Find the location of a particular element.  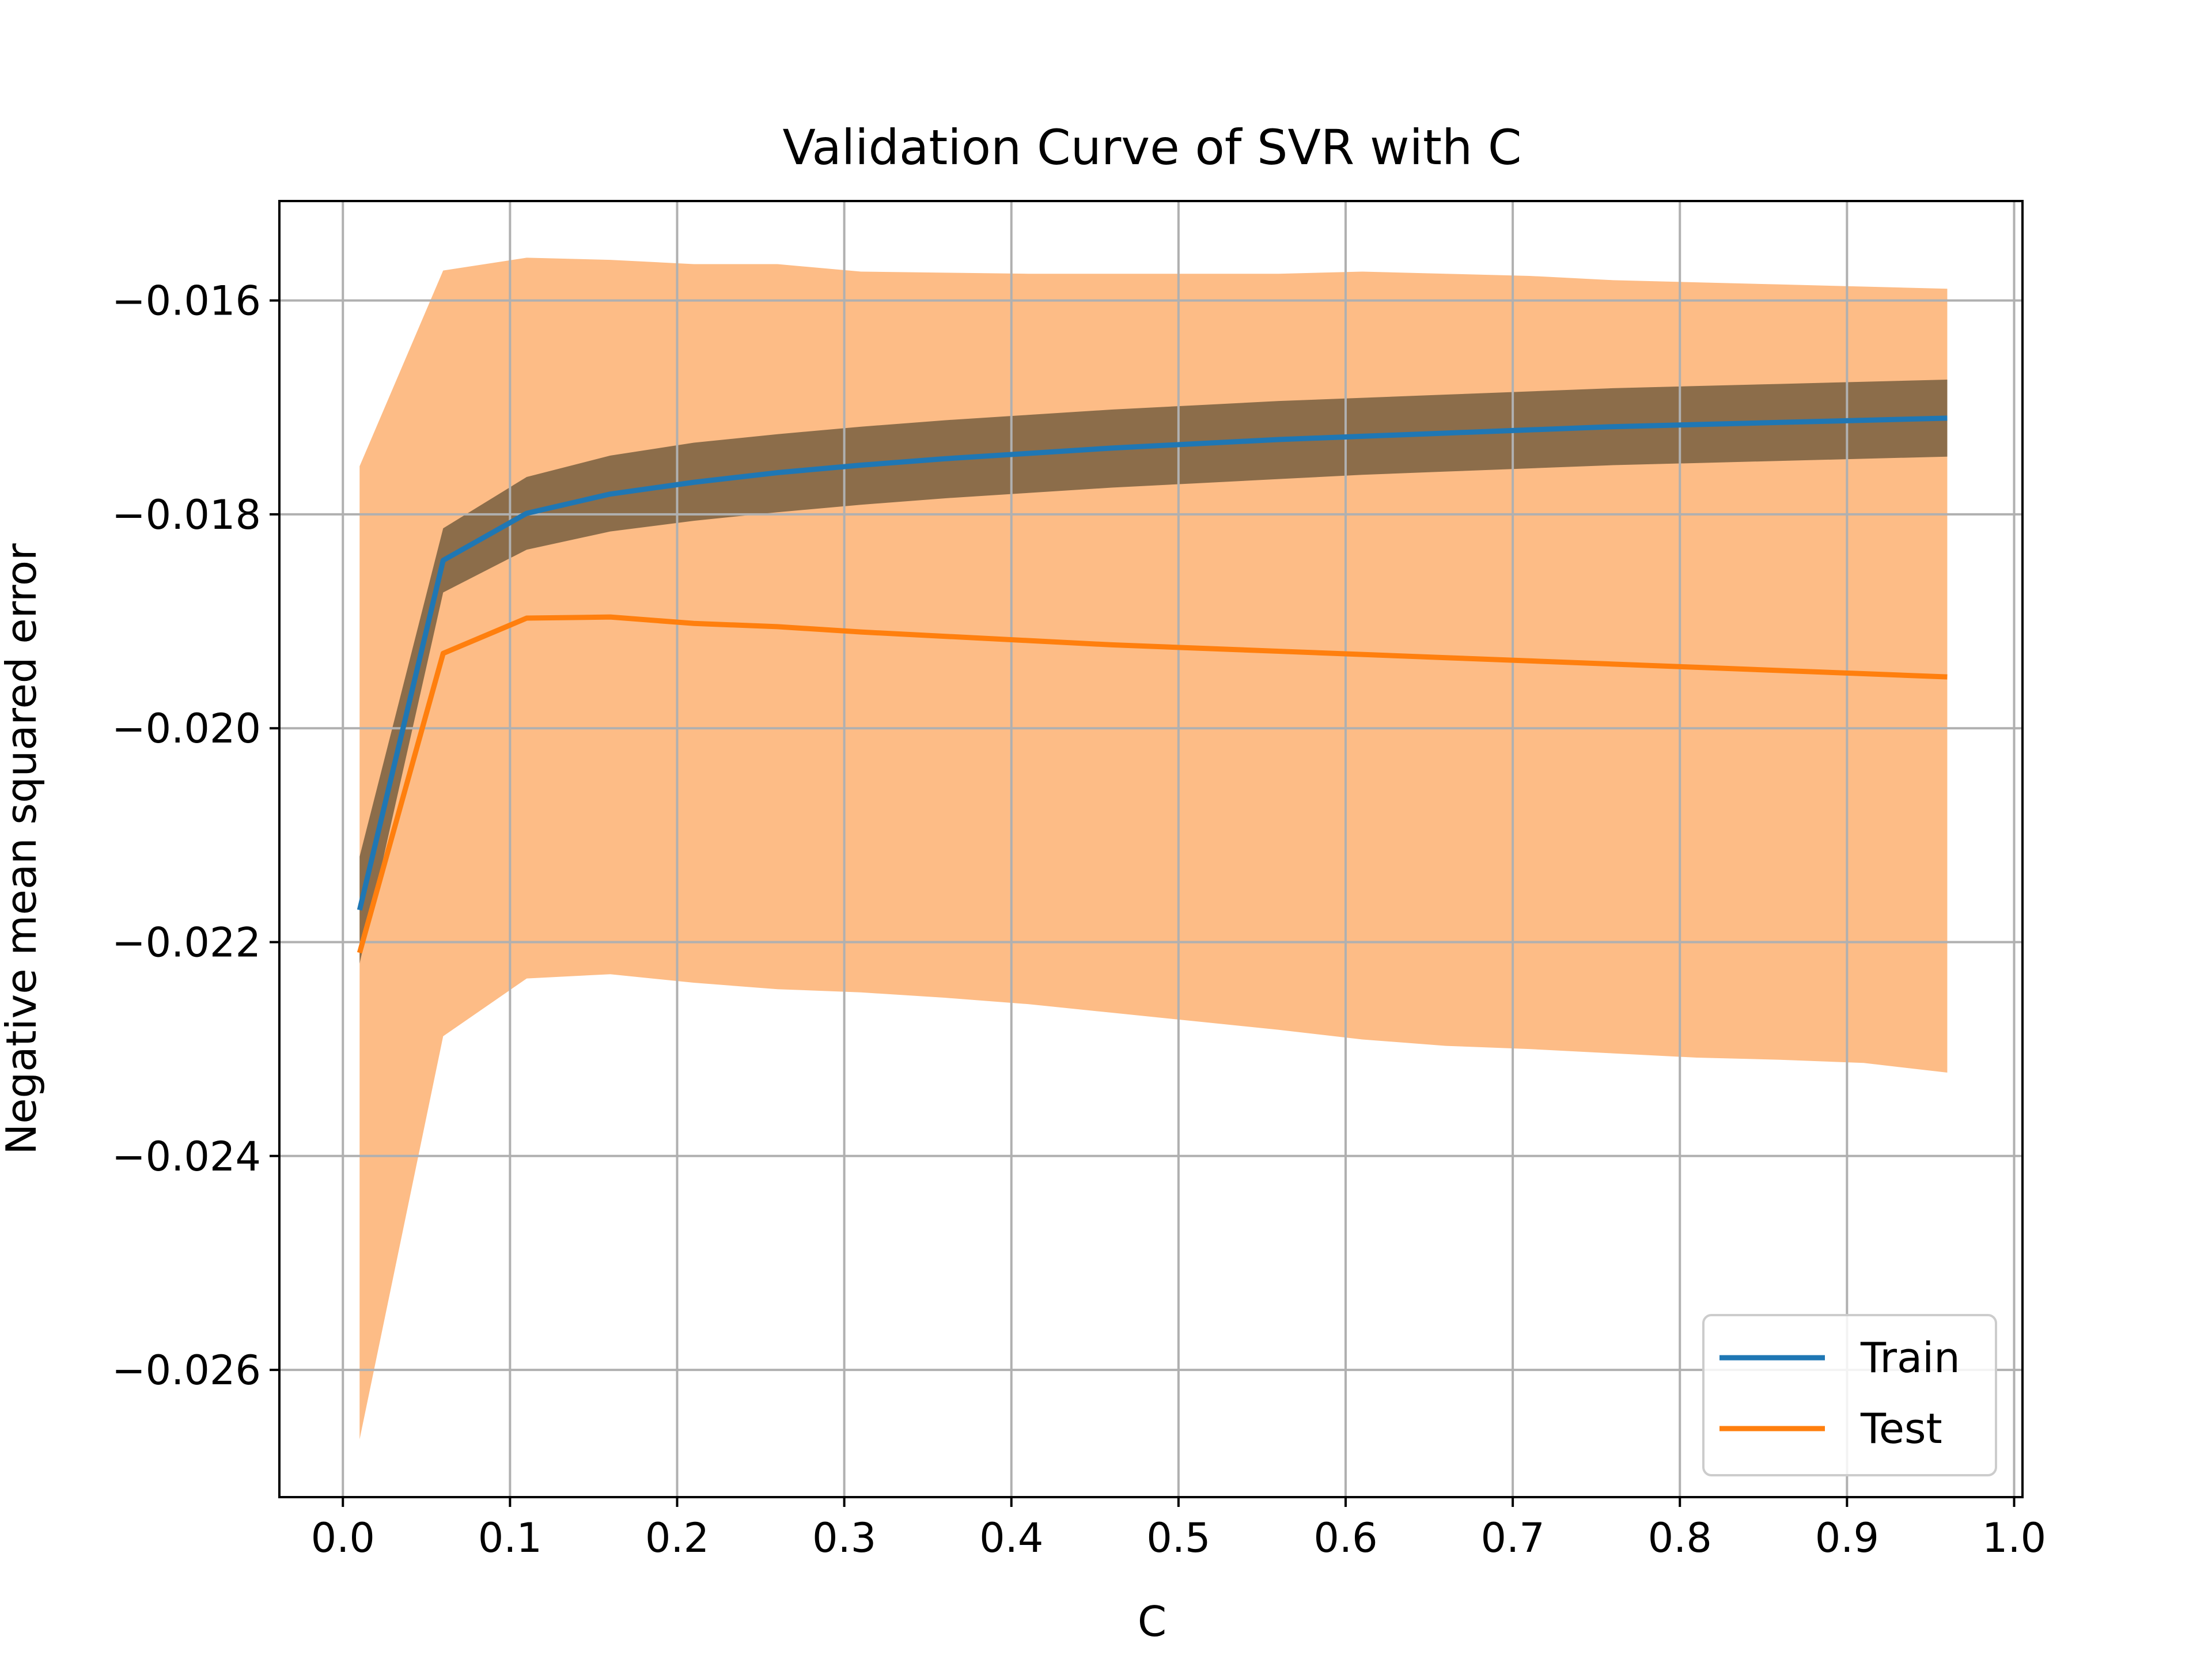

x-tick-label: 0.4 is located at coordinates (1011, 1538).